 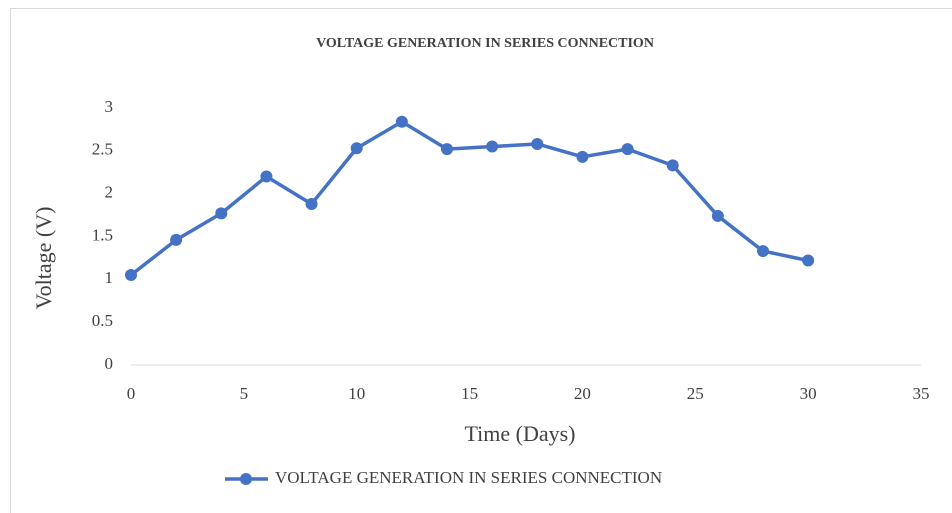 I want to click on legend-label: VOLTAGE GENERATION IN SERIES CONNECTION, so click(x=468, y=477).